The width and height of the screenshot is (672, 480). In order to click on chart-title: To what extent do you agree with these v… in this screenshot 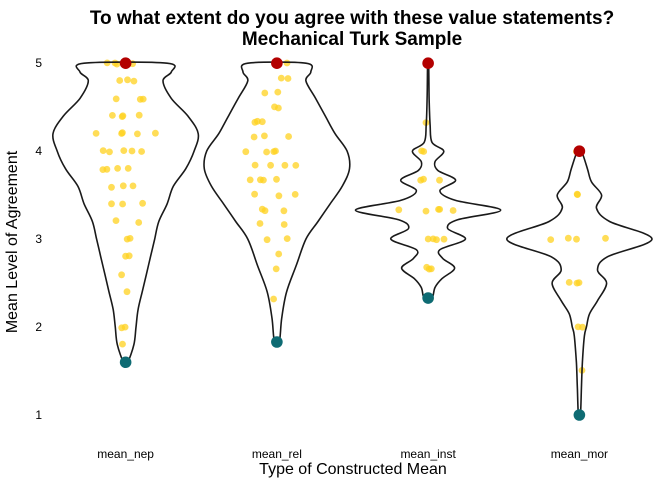, I will do `click(352, 18)`.